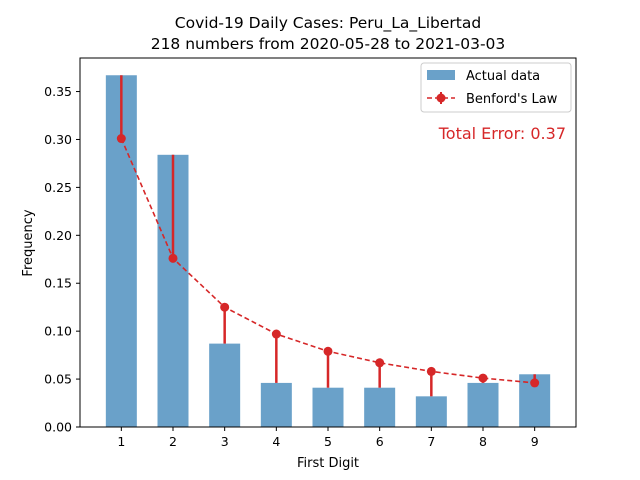  Describe the element at coordinates (28, 242) in the screenshot. I see `y-axis-label: Frequency` at that location.